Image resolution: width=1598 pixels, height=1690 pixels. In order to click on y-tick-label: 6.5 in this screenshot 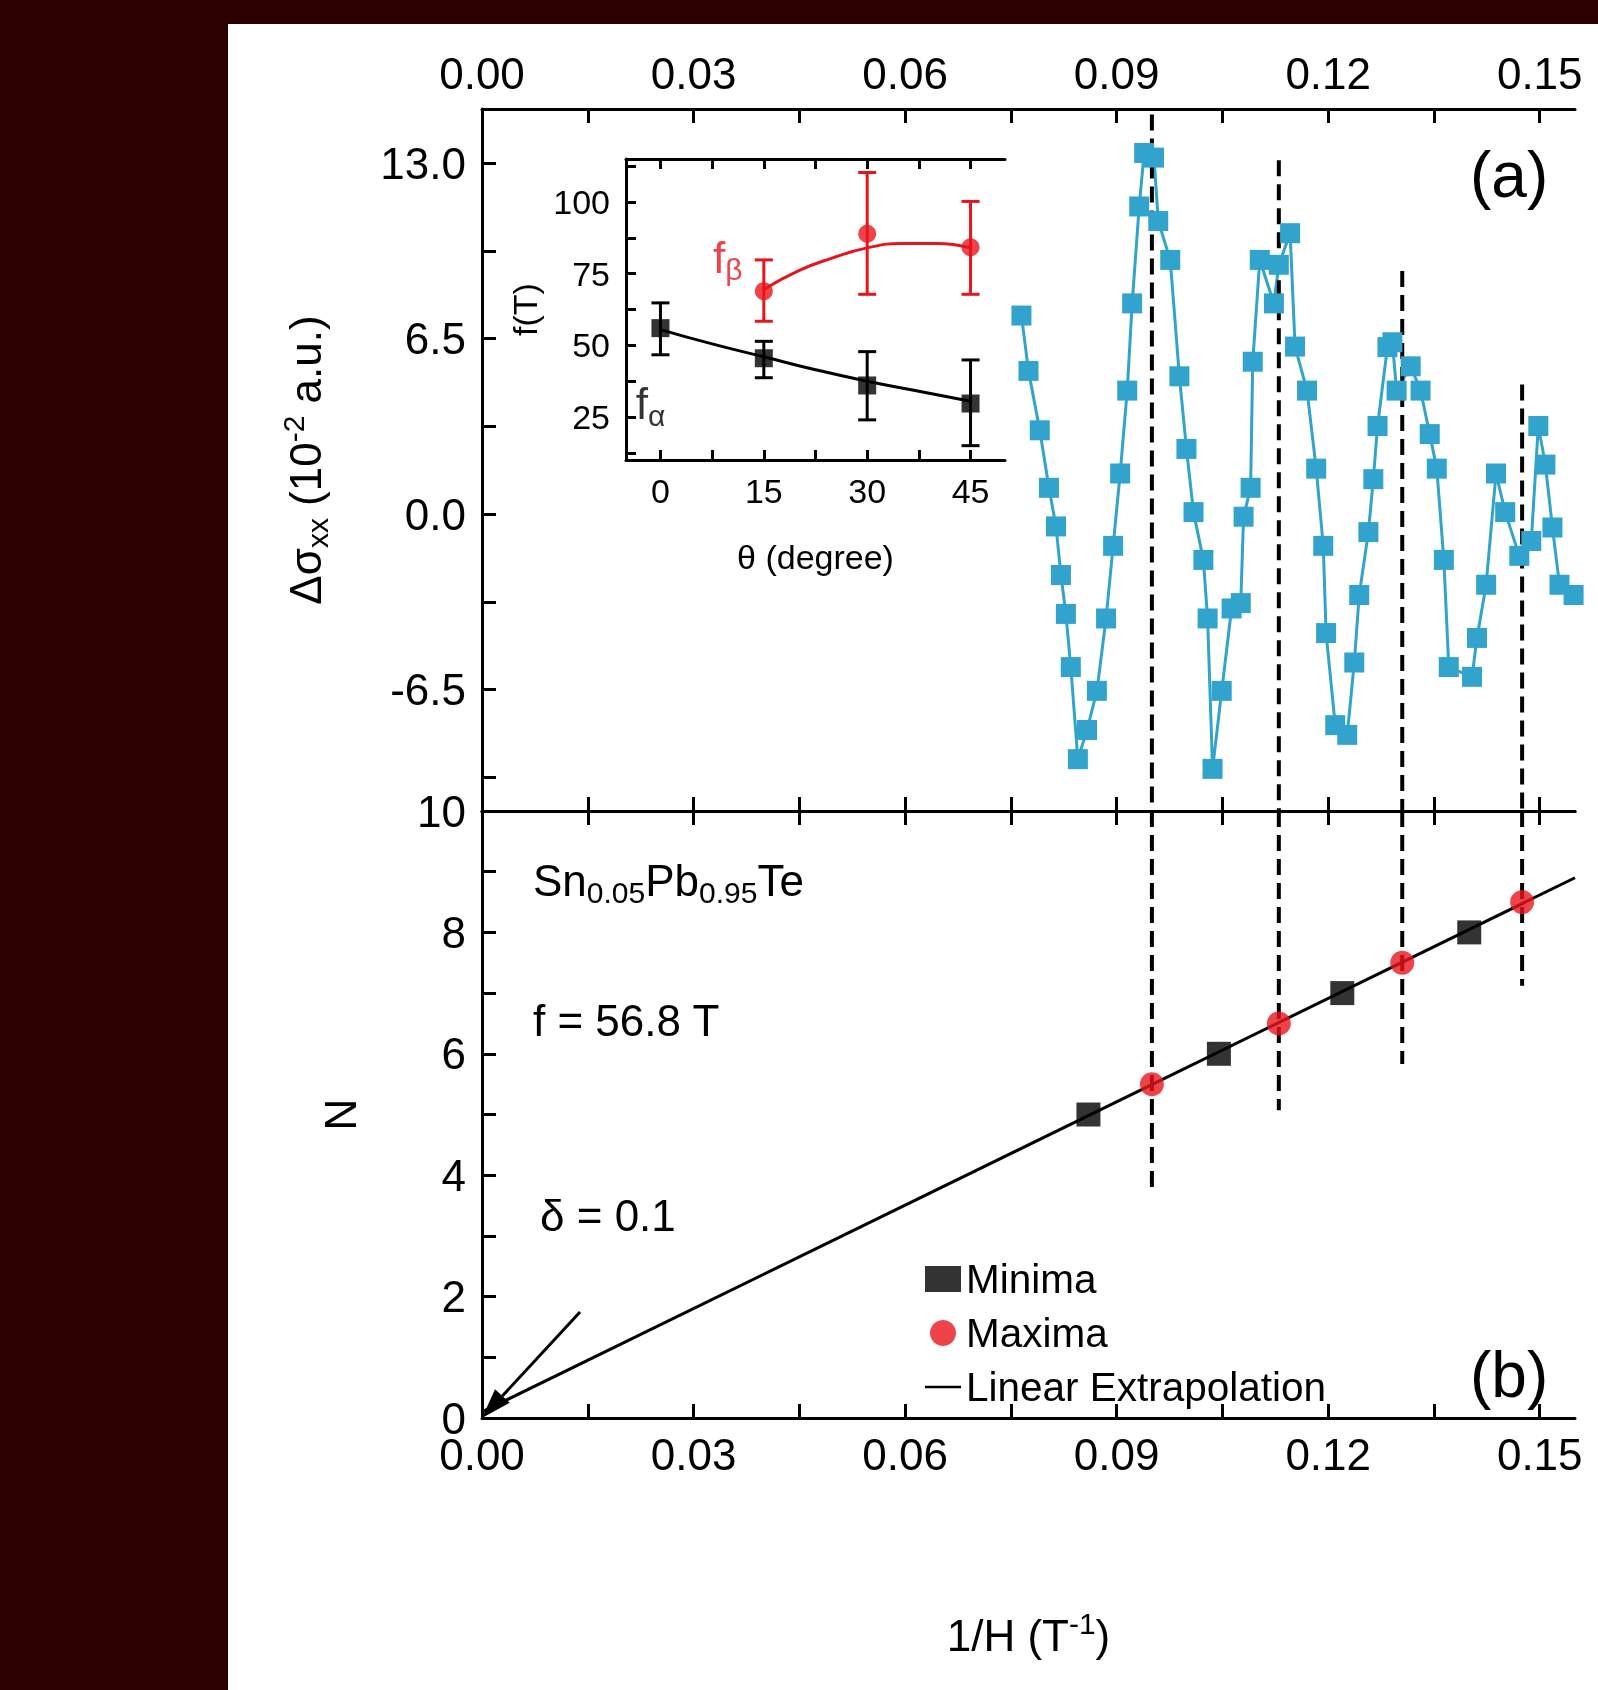, I will do `click(435, 338)`.